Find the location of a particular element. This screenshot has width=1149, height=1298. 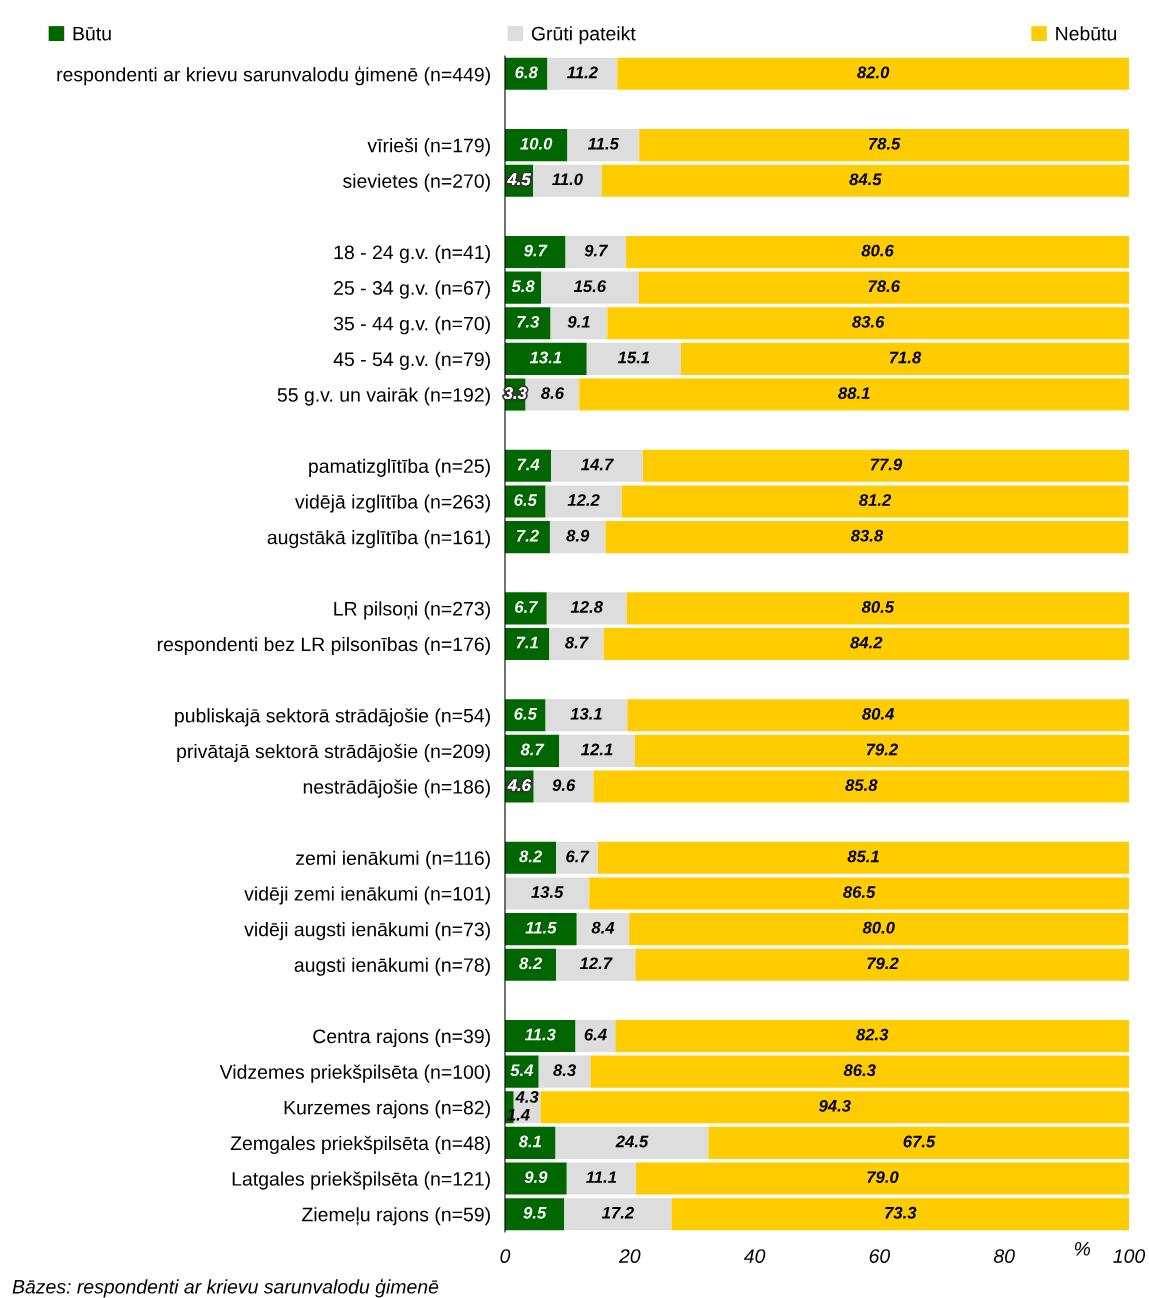

data-label: 11.2 is located at coordinates (582, 72).